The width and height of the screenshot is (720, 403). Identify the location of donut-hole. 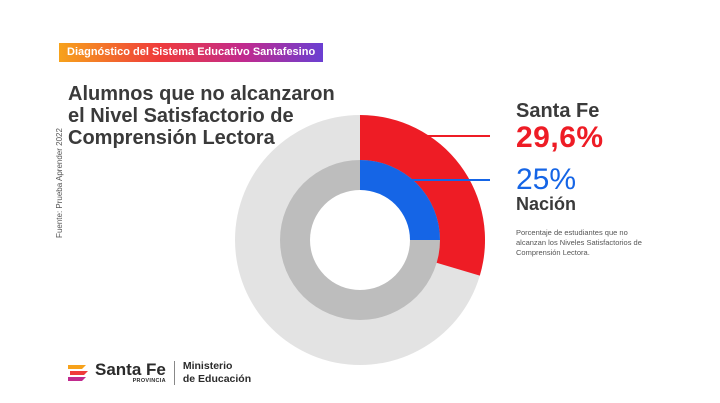
(360, 240).